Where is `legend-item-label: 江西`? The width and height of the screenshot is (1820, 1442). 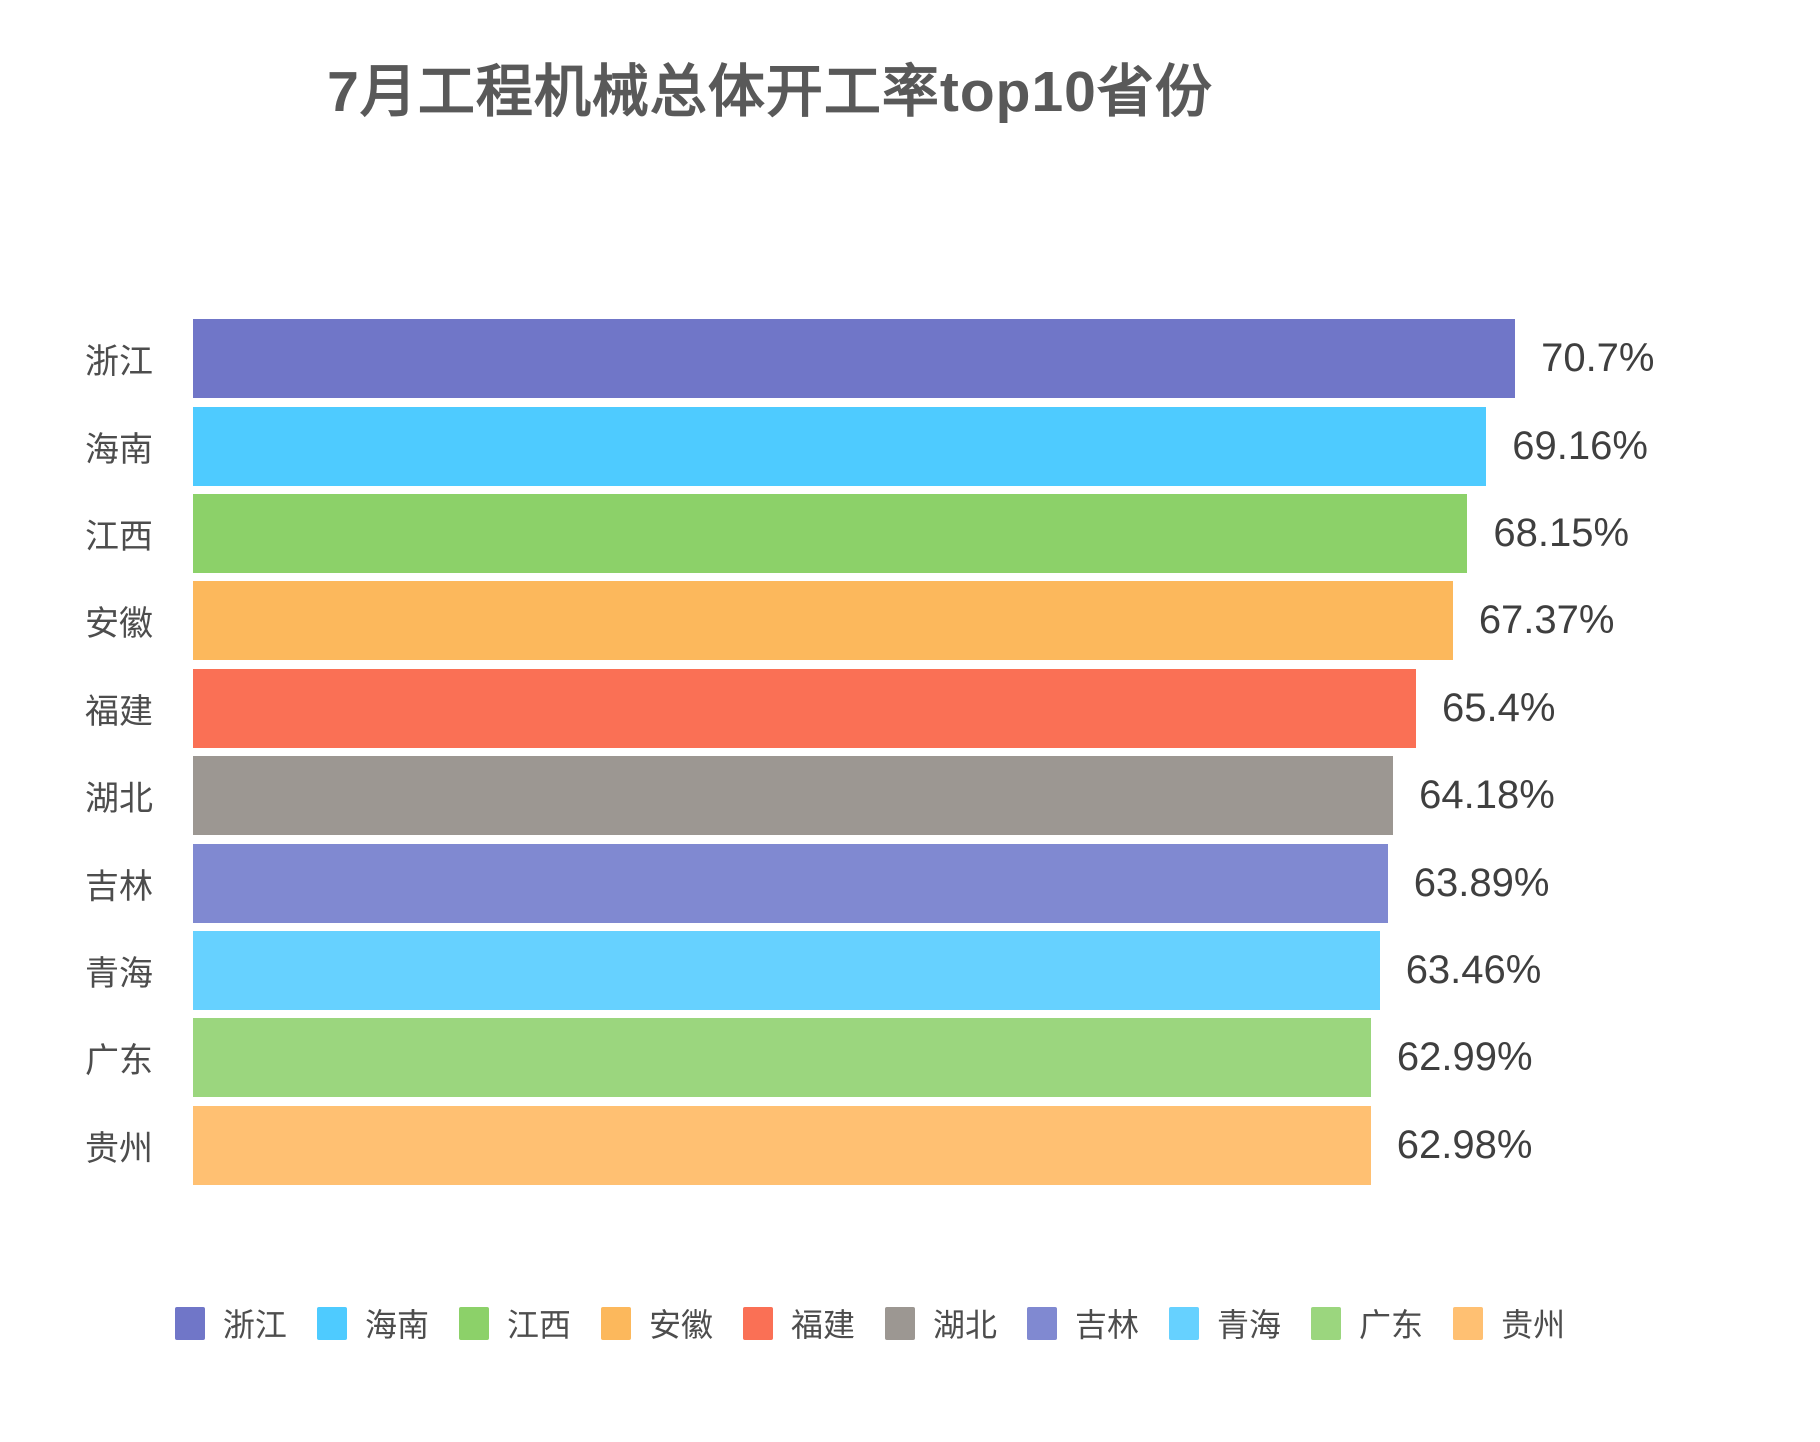 legend-item-label: 江西 is located at coordinates (538, 1325).